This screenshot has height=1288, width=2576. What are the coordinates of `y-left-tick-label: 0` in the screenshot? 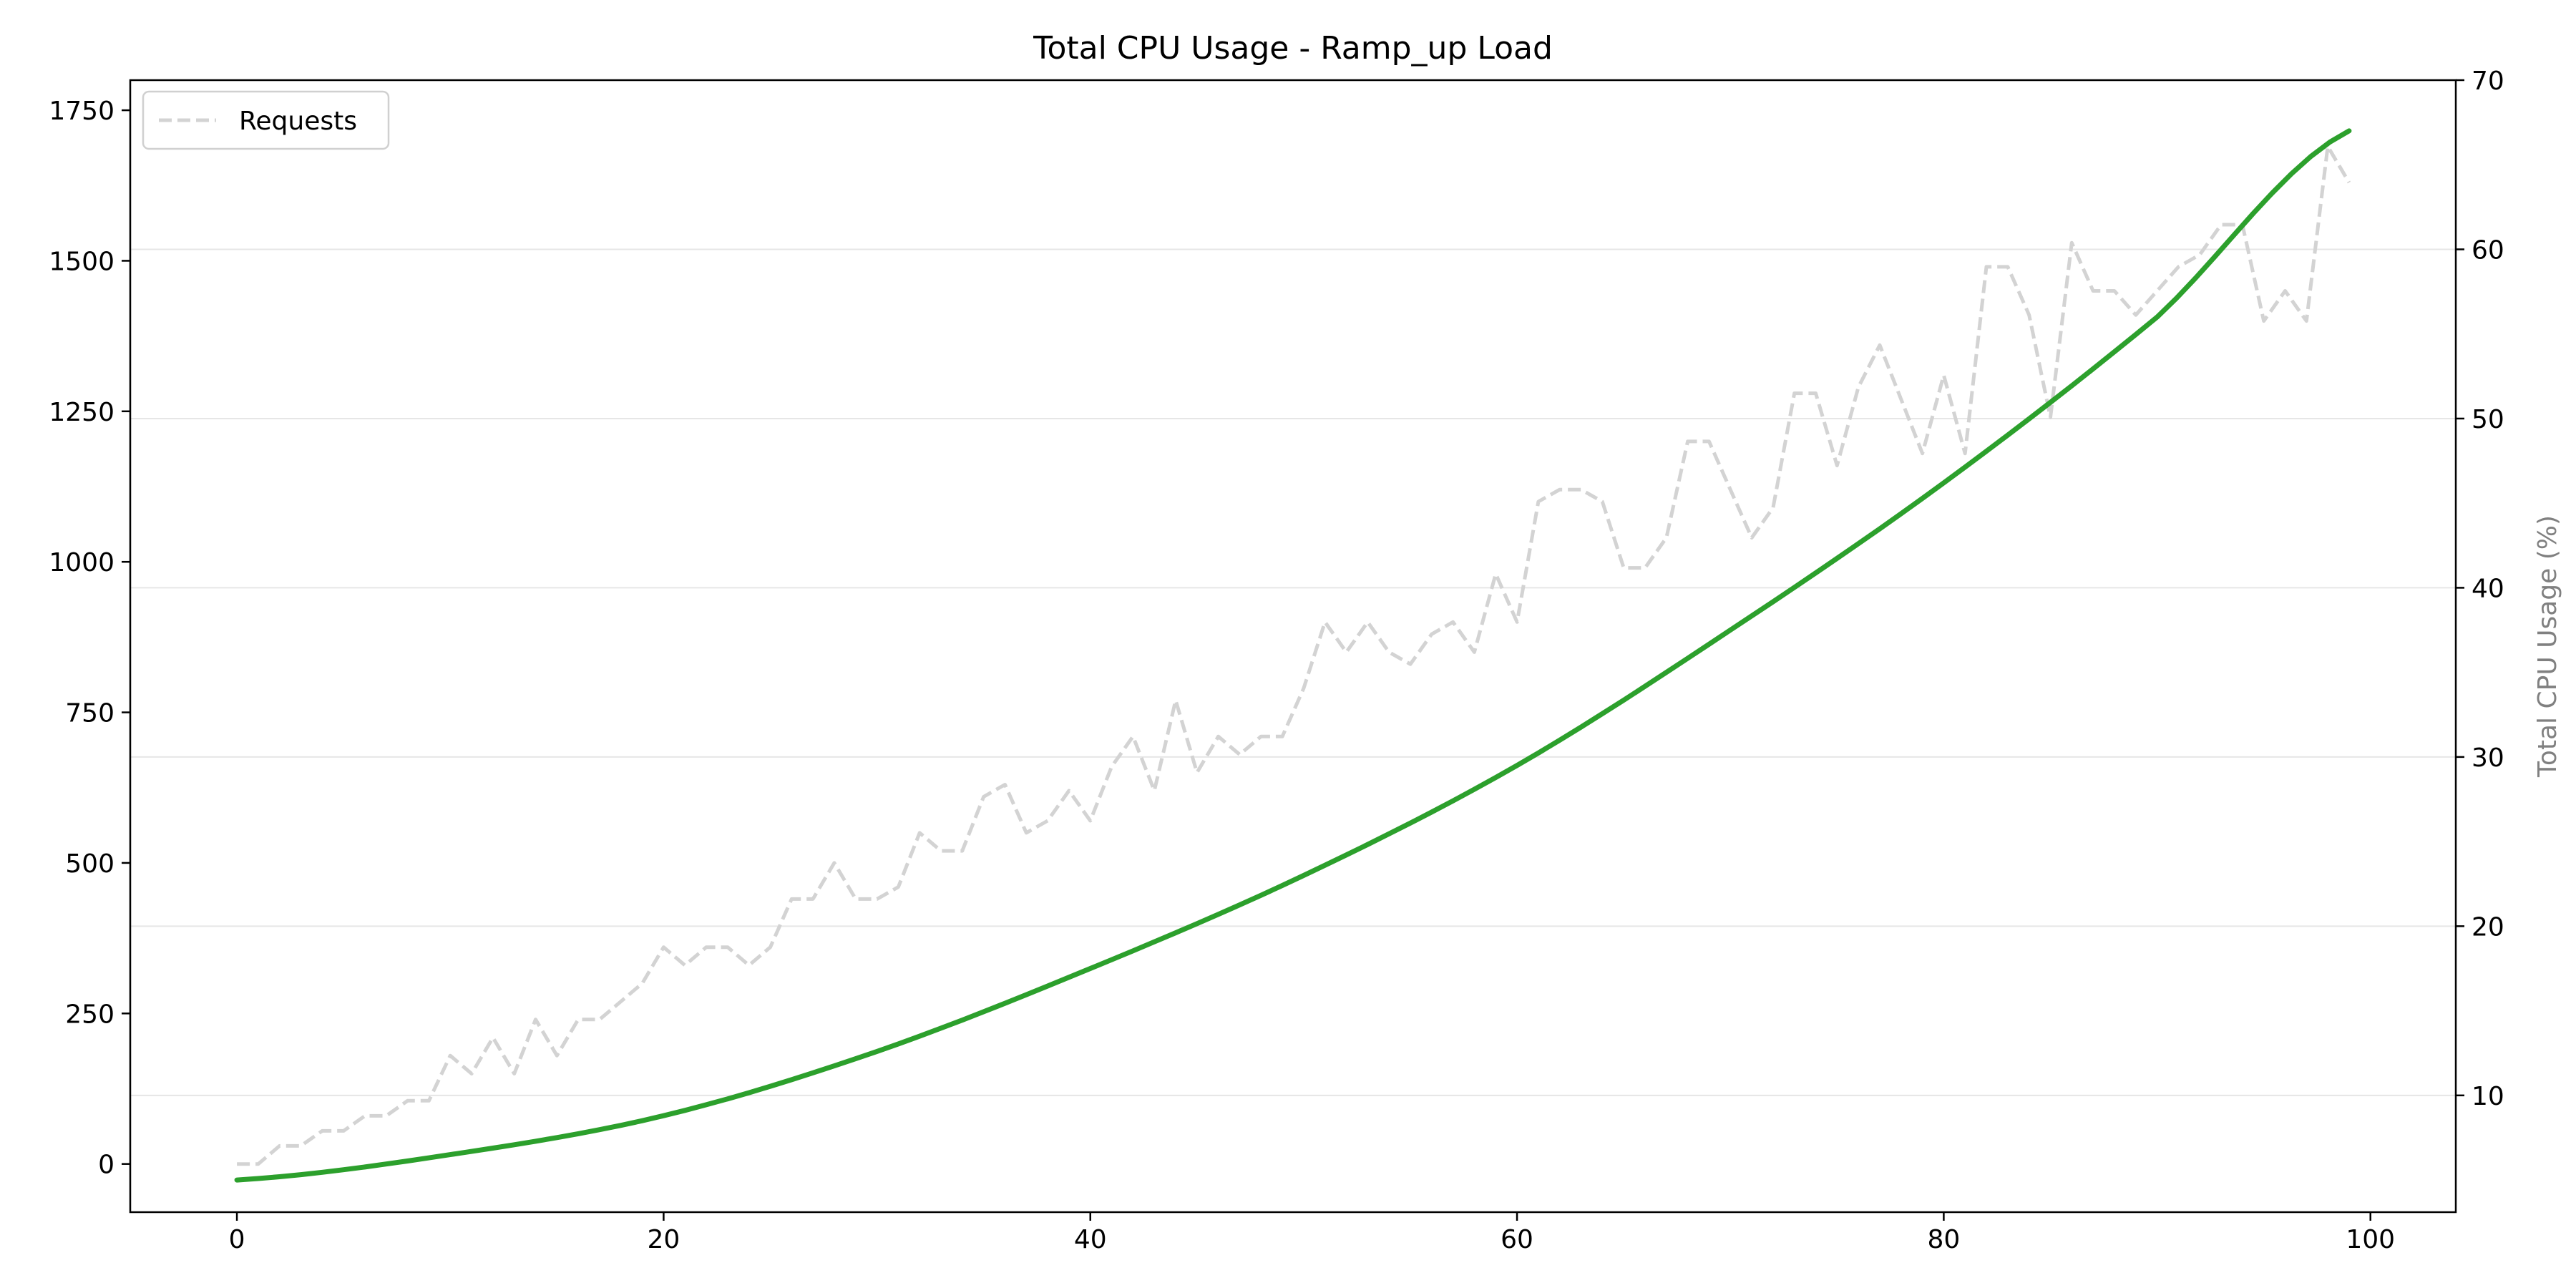 It's located at (106, 1165).